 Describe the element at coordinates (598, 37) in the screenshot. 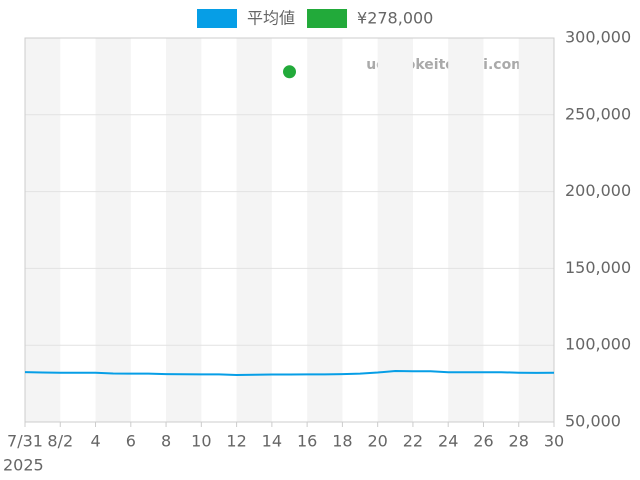

I see `y-tick-label: 300,000` at that location.